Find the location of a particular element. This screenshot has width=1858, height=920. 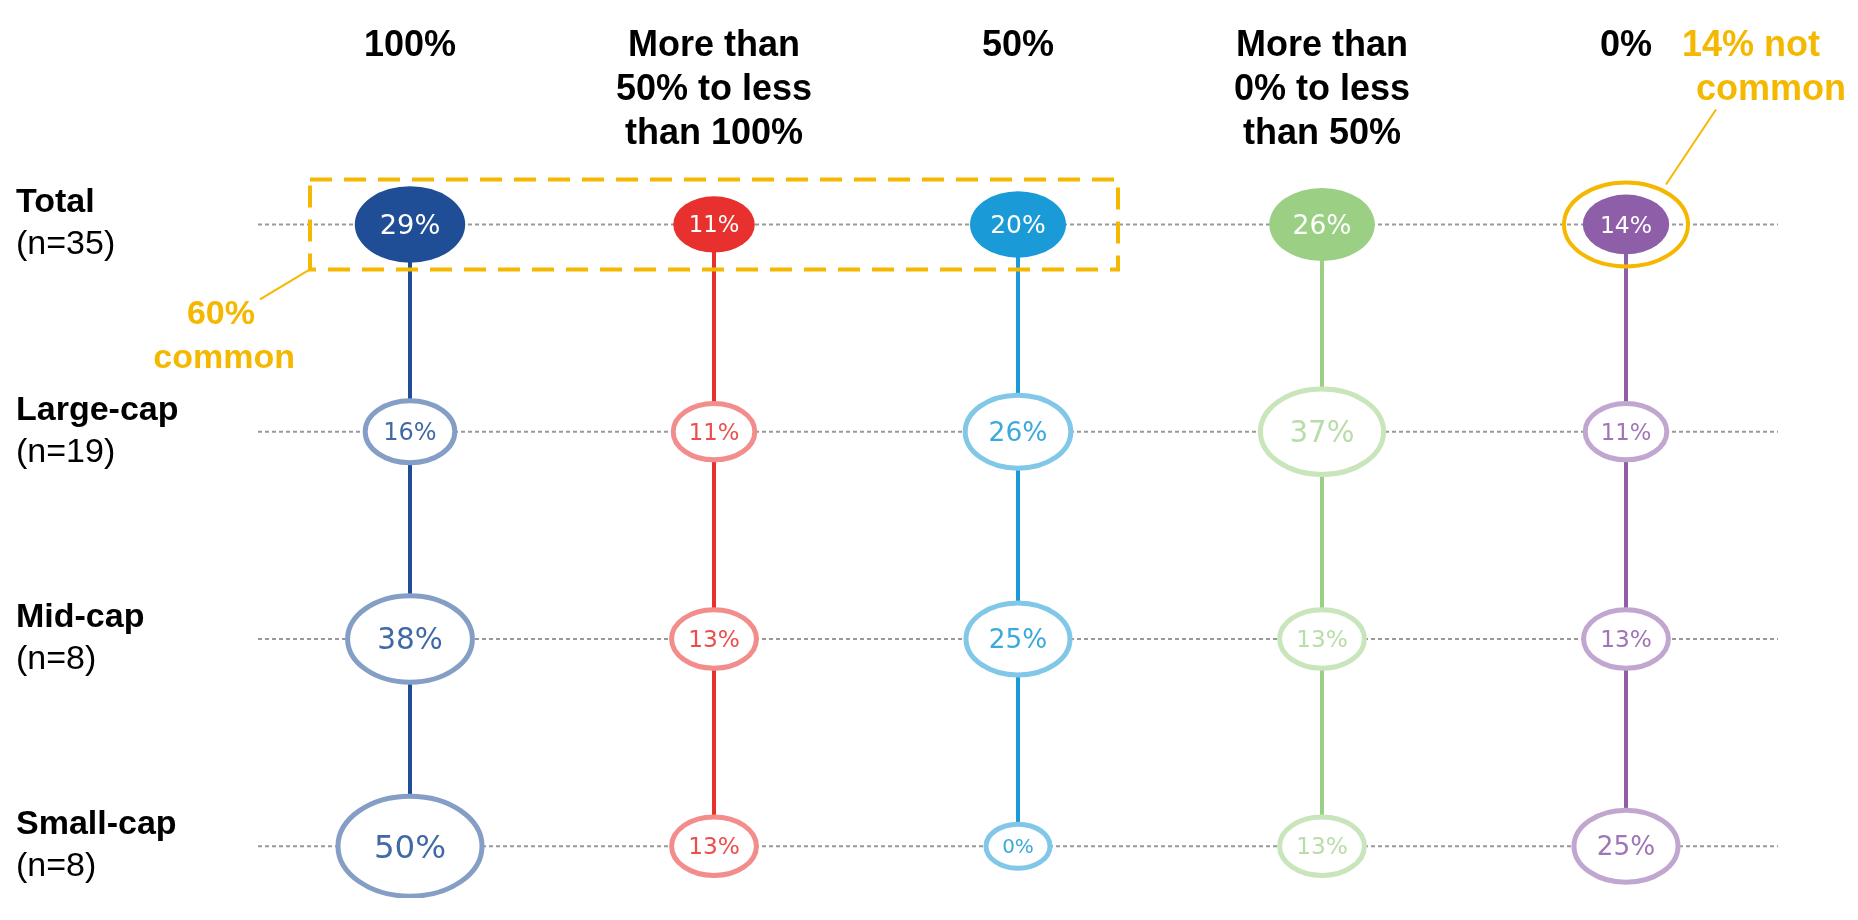

x-tick-label: More than 0% to less than 50% is located at coordinates (1322, 87).